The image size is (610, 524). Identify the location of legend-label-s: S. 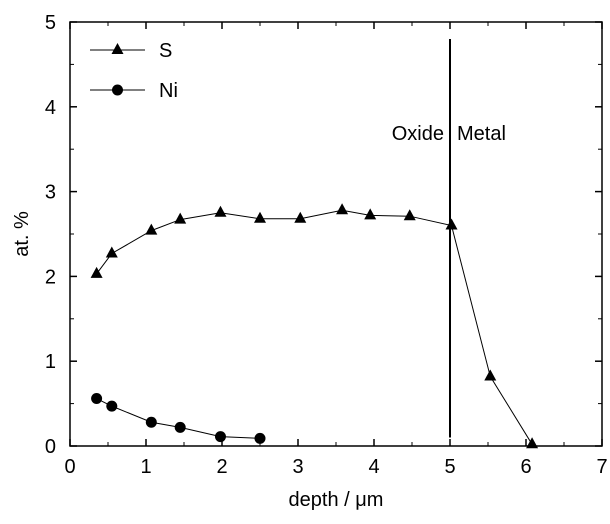
(165, 51).